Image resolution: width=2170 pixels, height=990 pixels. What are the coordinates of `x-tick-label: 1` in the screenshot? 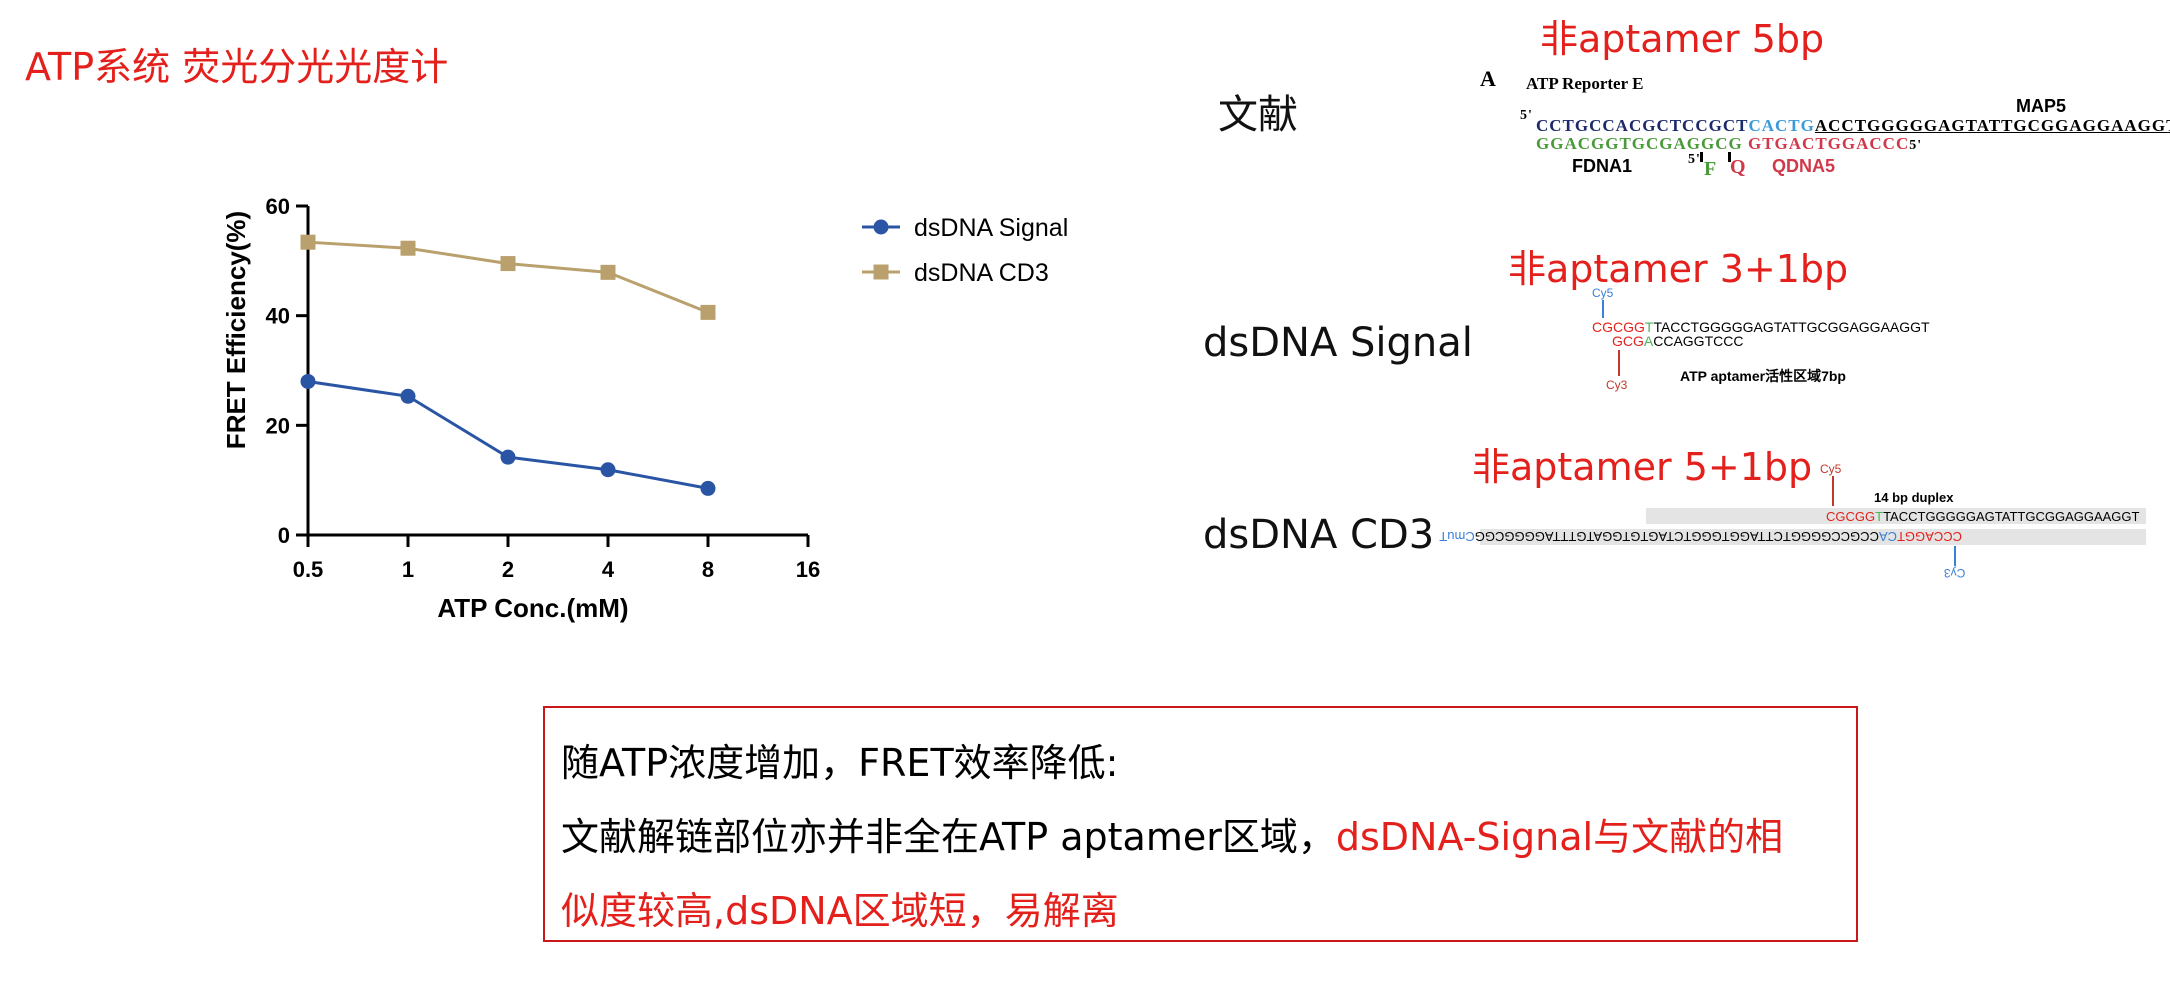 It's located at (408, 569).